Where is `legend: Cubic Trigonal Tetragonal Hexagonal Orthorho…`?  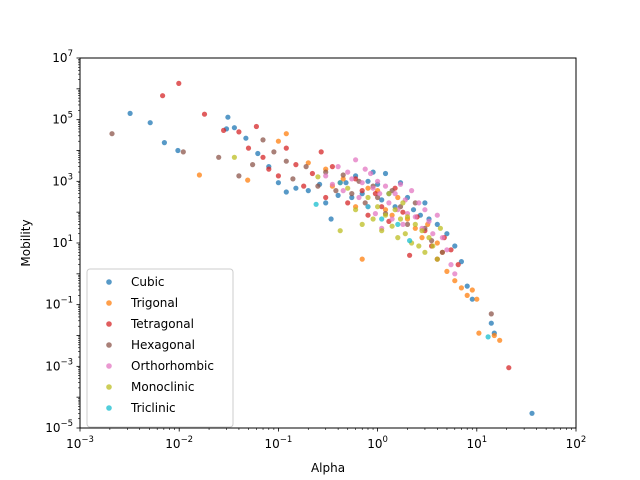
legend: Cubic Trigonal Tetragonal Hexagonal Orthorho… is located at coordinates (160, 348).